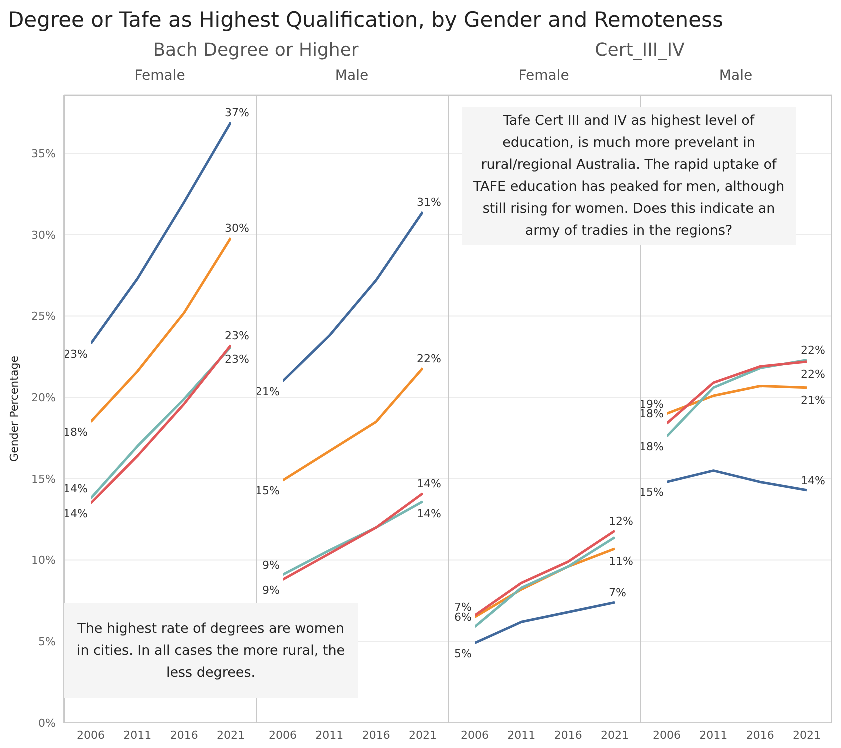  Describe the element at coordinates (366, 20) in the screenshot. I see `text: Degree or Tafe as Highest Qualification, by Gender and Remoteness` at that location.